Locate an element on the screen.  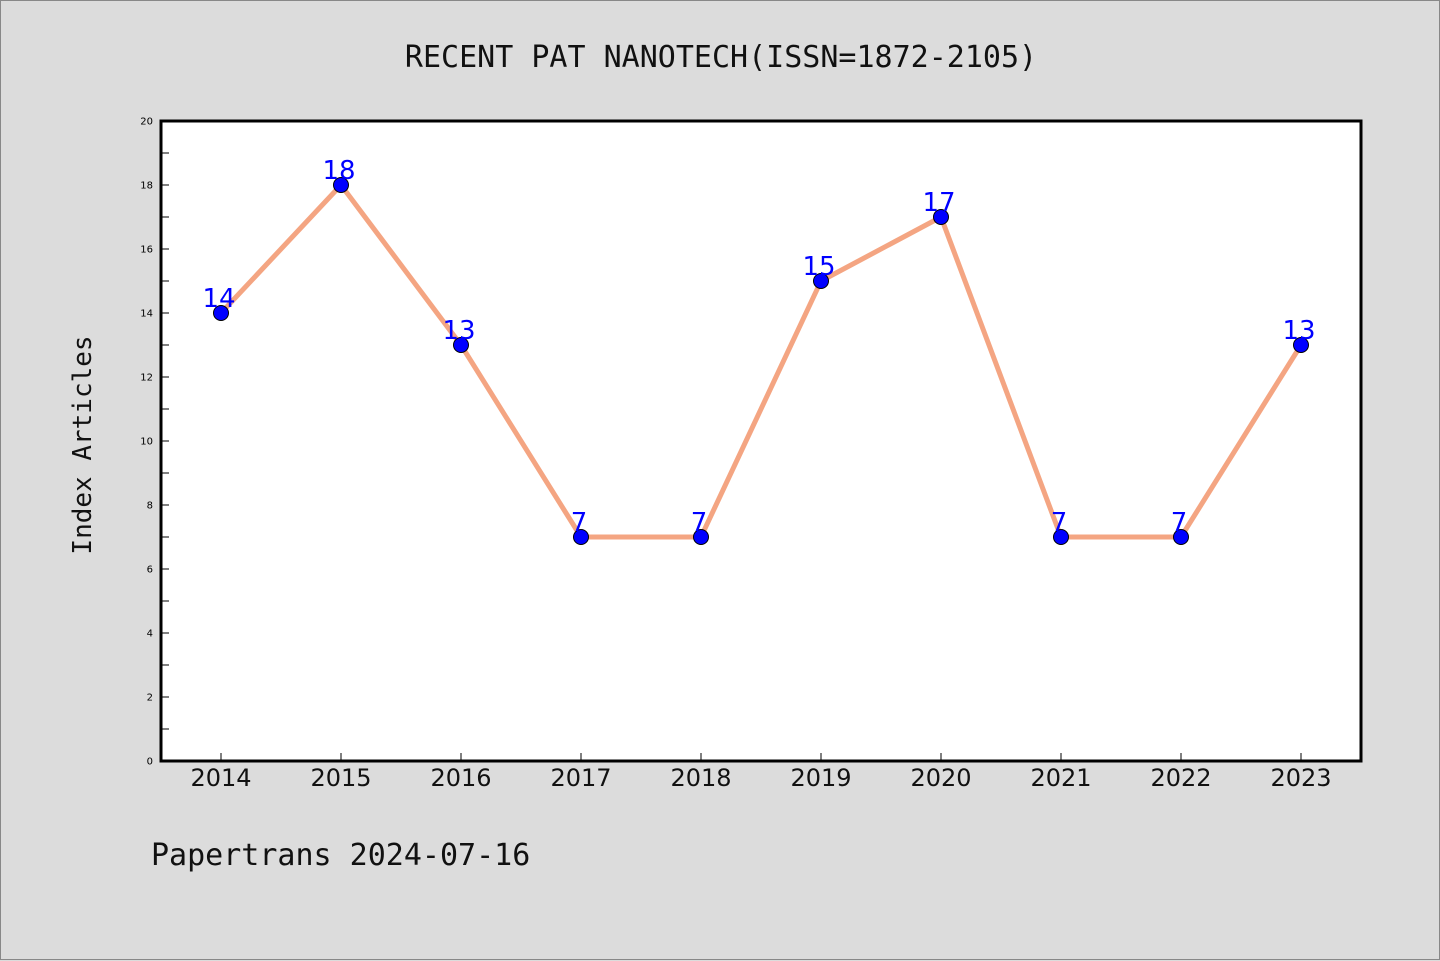
y-tick-label: 18 is located at coordinates (146, 186).